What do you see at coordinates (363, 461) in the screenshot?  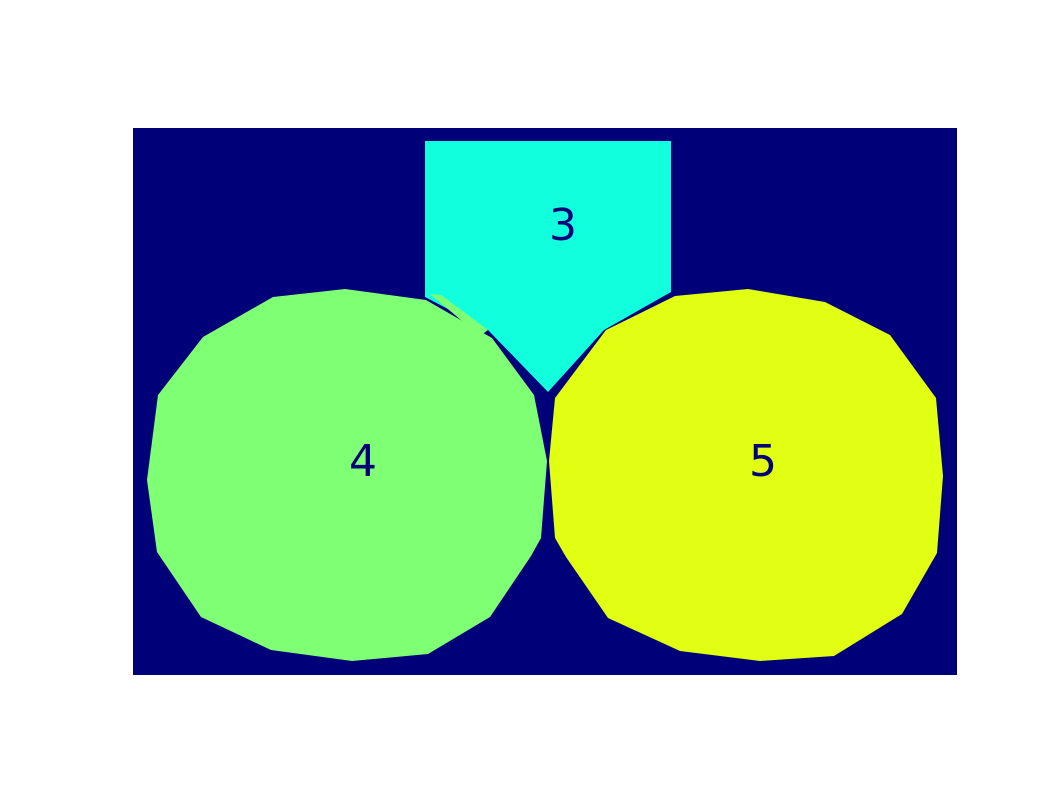 I see `region-4-label: 4` at bounding box center [363, 461].